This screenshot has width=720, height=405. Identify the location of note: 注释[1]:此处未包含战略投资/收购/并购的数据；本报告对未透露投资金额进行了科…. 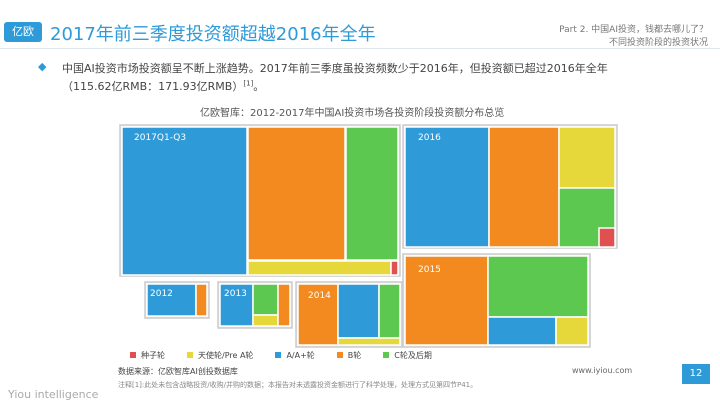
(298, 385).